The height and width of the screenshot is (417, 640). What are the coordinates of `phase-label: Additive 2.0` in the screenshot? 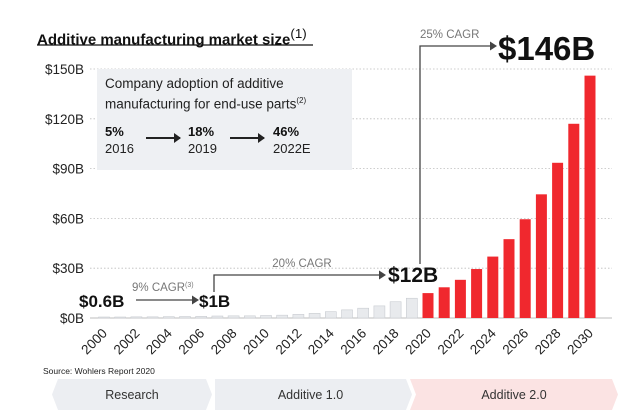 It's located at (514, 394).